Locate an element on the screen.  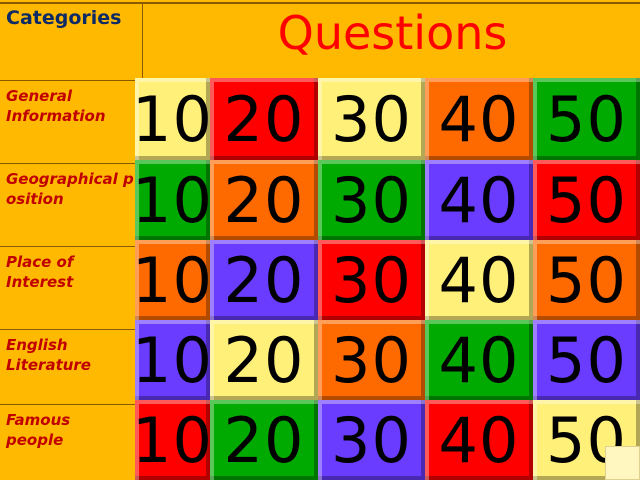
slide-corner-box is located at coordinates (622, 463).